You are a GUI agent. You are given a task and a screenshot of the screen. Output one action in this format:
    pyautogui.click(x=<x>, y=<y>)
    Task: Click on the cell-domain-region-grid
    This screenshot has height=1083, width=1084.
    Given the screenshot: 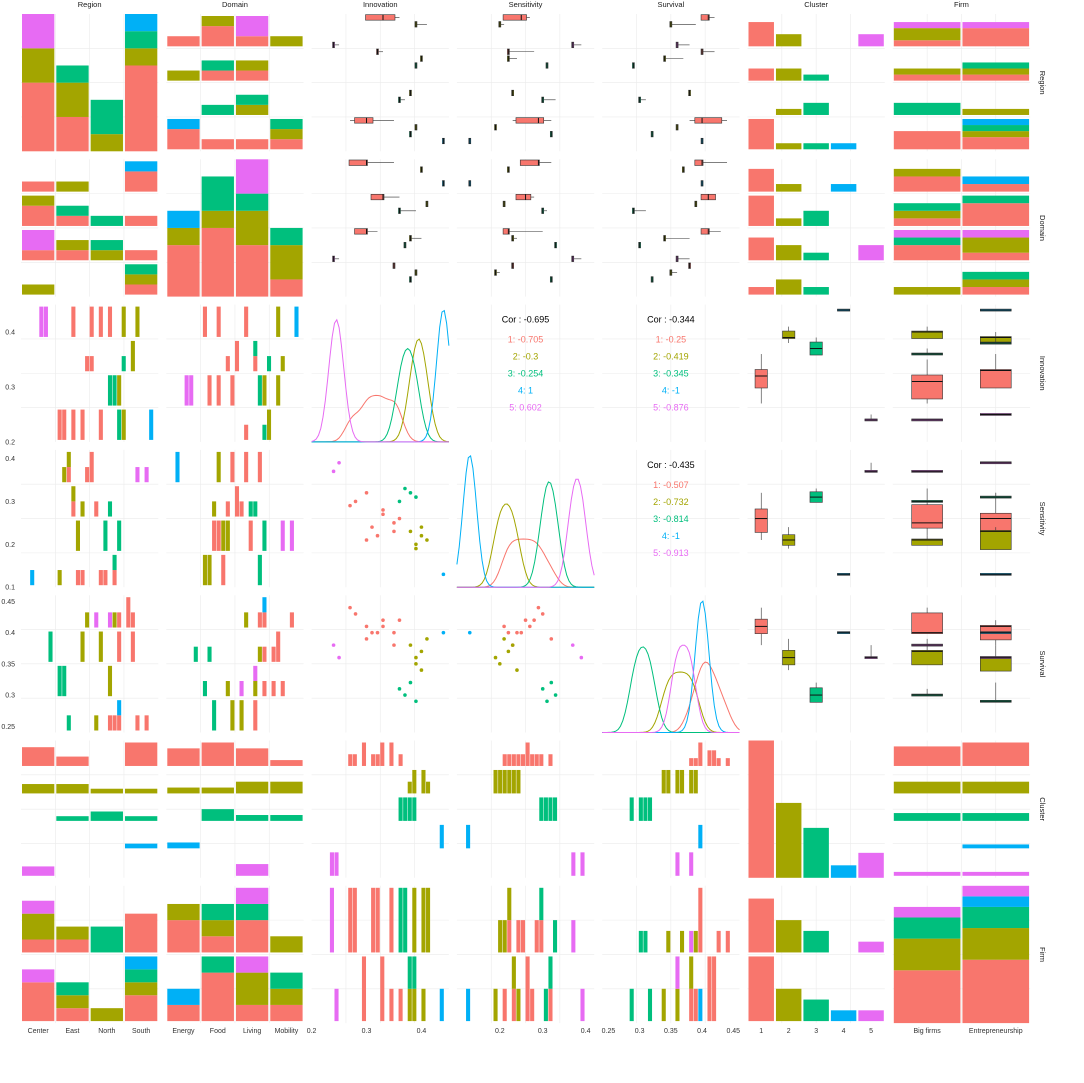 What is the action you would take?
    pyautogui.click(x=90, y=228)
    